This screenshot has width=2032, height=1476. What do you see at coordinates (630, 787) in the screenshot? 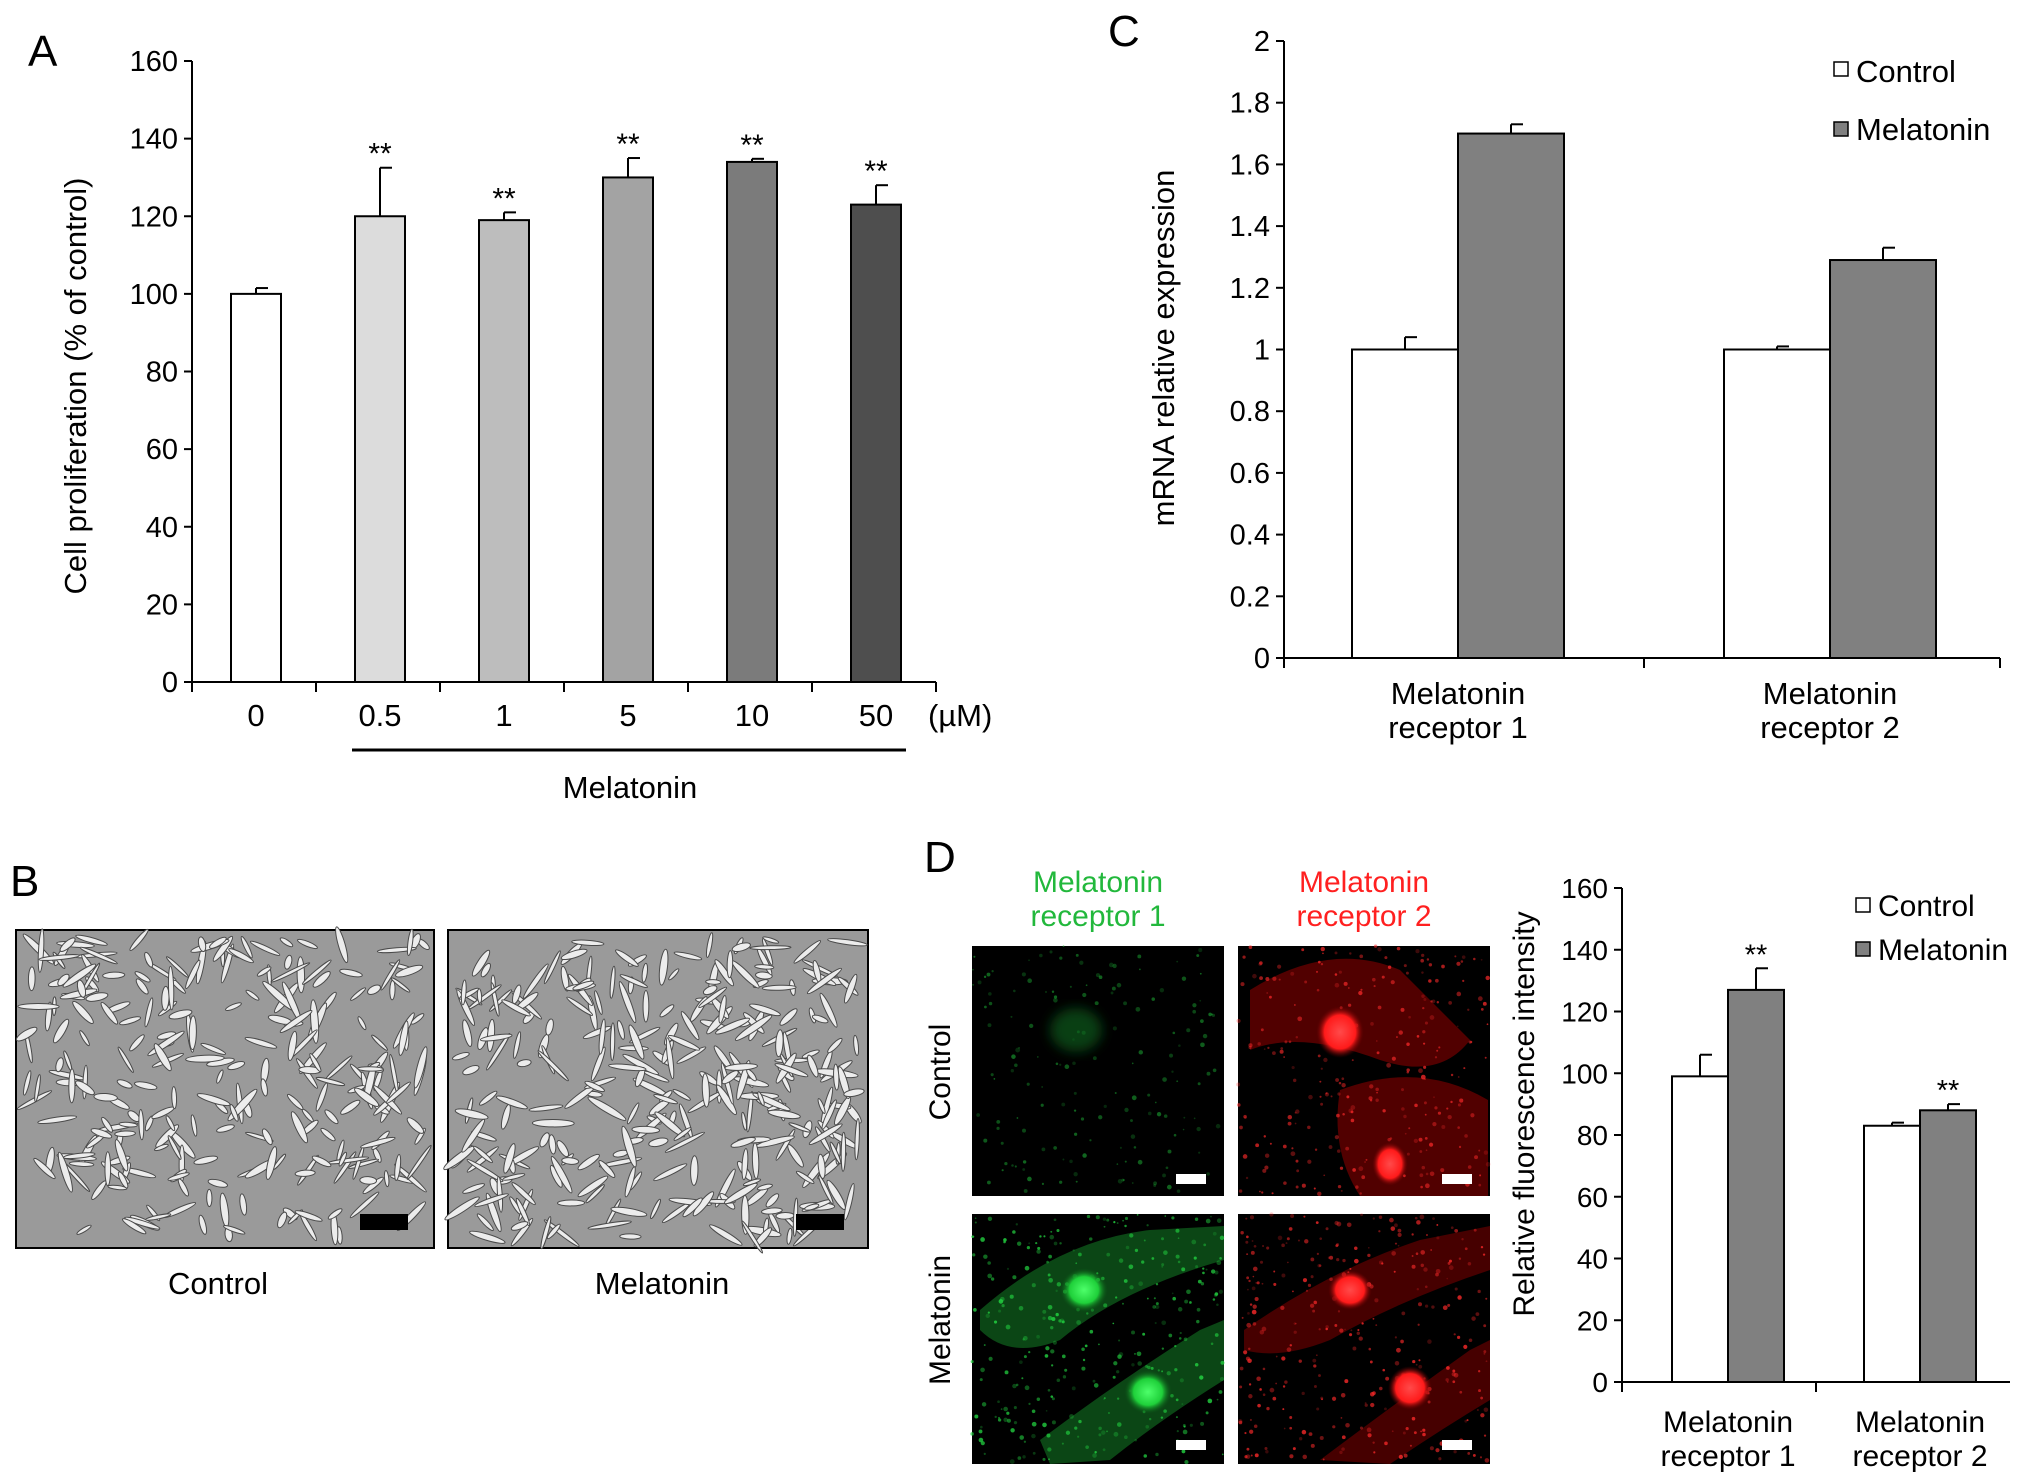
I see `panel-a-group-label: Melatonin` at bounding box center [630, 787].